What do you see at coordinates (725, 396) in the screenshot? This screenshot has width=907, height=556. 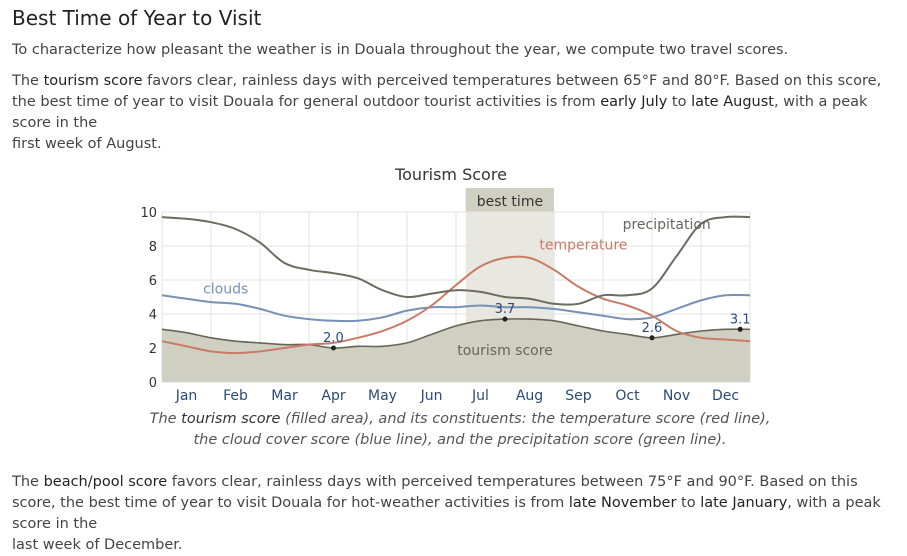 I see `x-tick-label: Dec` at bounding box center [725, 396].